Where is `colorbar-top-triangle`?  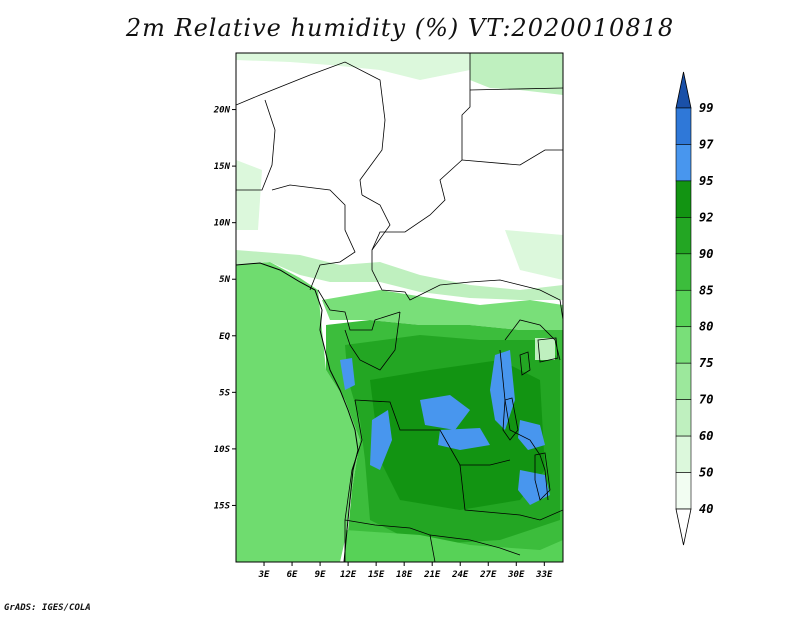
colorbar-top-triangle is located at coordinates (683, 90).